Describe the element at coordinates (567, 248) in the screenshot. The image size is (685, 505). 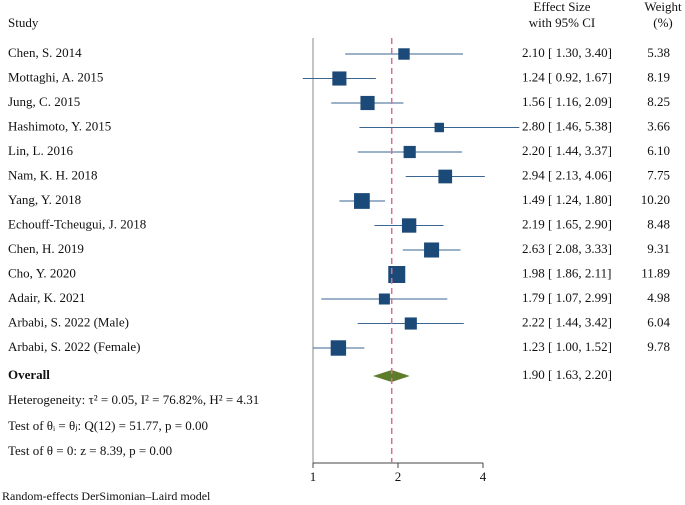
I see `ci-label: 2.63 [ 2.08, 3.33]` at that location.